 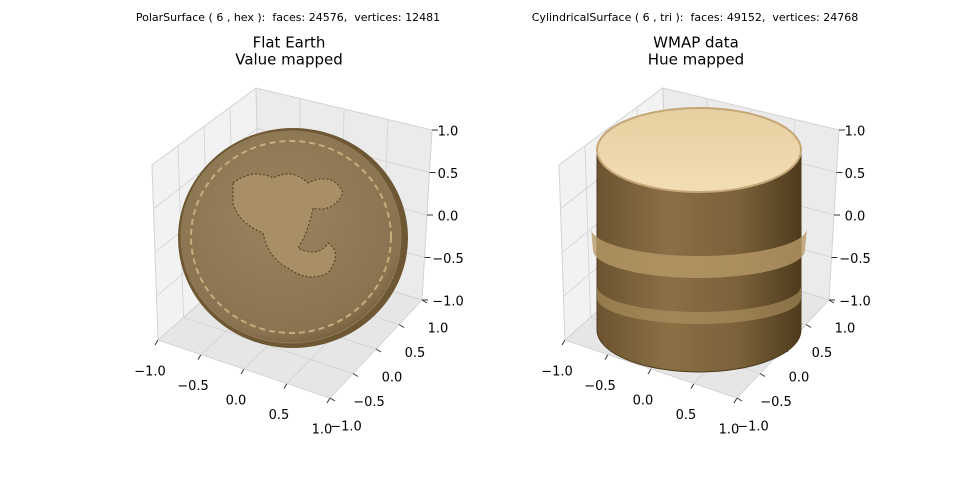 I want to click on surface-ring, so click(x=291, y=237).